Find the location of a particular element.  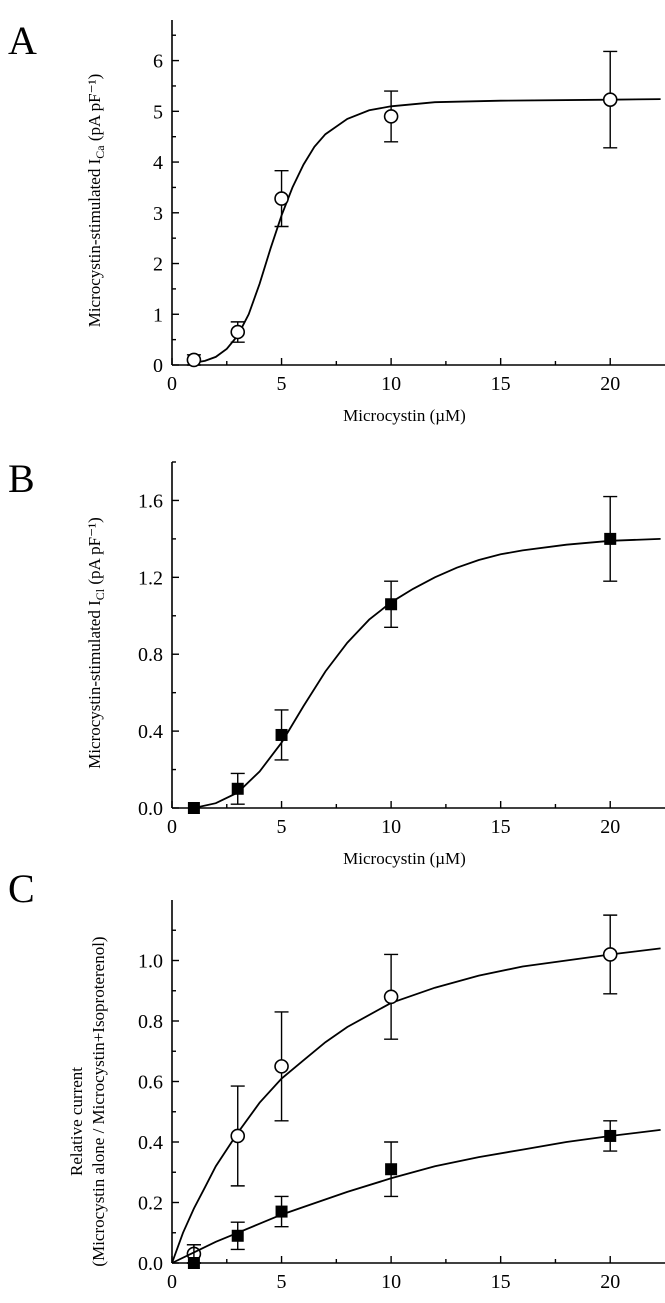

y-tick-label: 1 is located at coordinates (158, 315).